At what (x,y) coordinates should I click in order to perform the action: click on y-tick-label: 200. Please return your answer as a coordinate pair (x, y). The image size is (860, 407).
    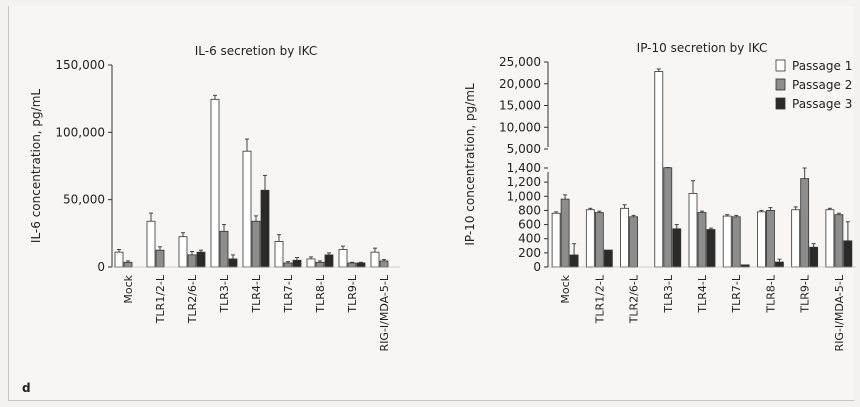
    Looking at the image, I should click on (529, 253).